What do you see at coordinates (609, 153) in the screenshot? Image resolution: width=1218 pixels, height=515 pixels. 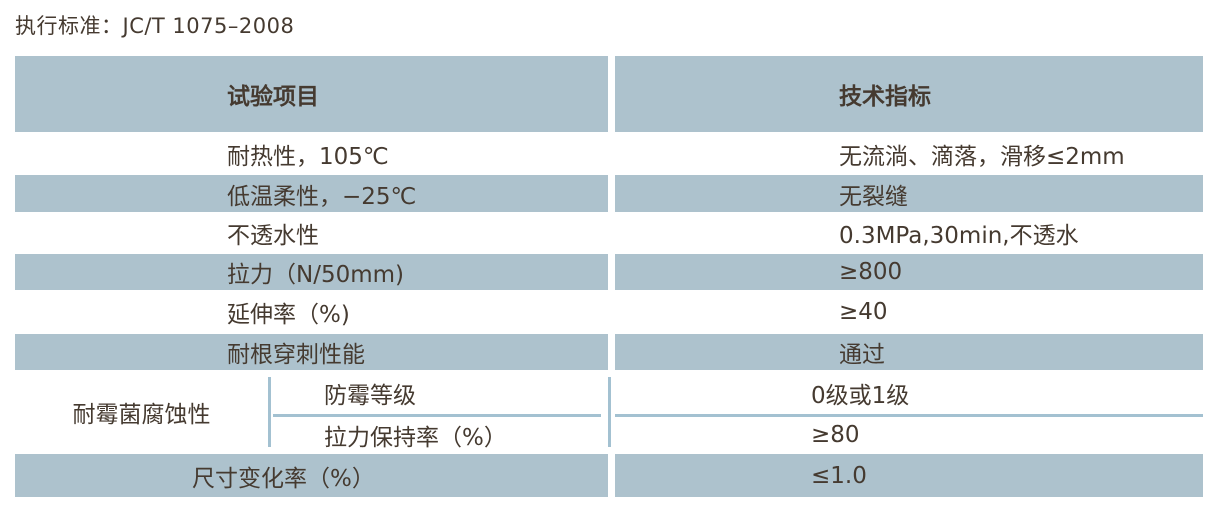 I see `table-row: 耐热性，105℃ 无流淌、滴落，滑移≤2mm` at bounding box center [609, 153].